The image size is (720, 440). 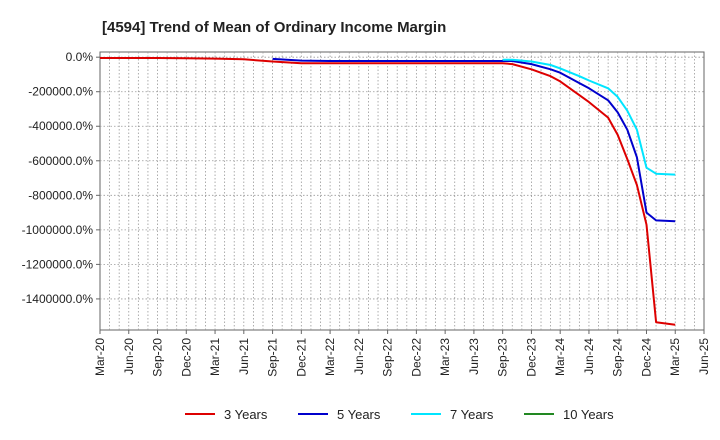 What do you see at coordinates (388, 357) in the screenshot?
I see `x-tick-label: Sep-22` at bounding box center [388, 357].